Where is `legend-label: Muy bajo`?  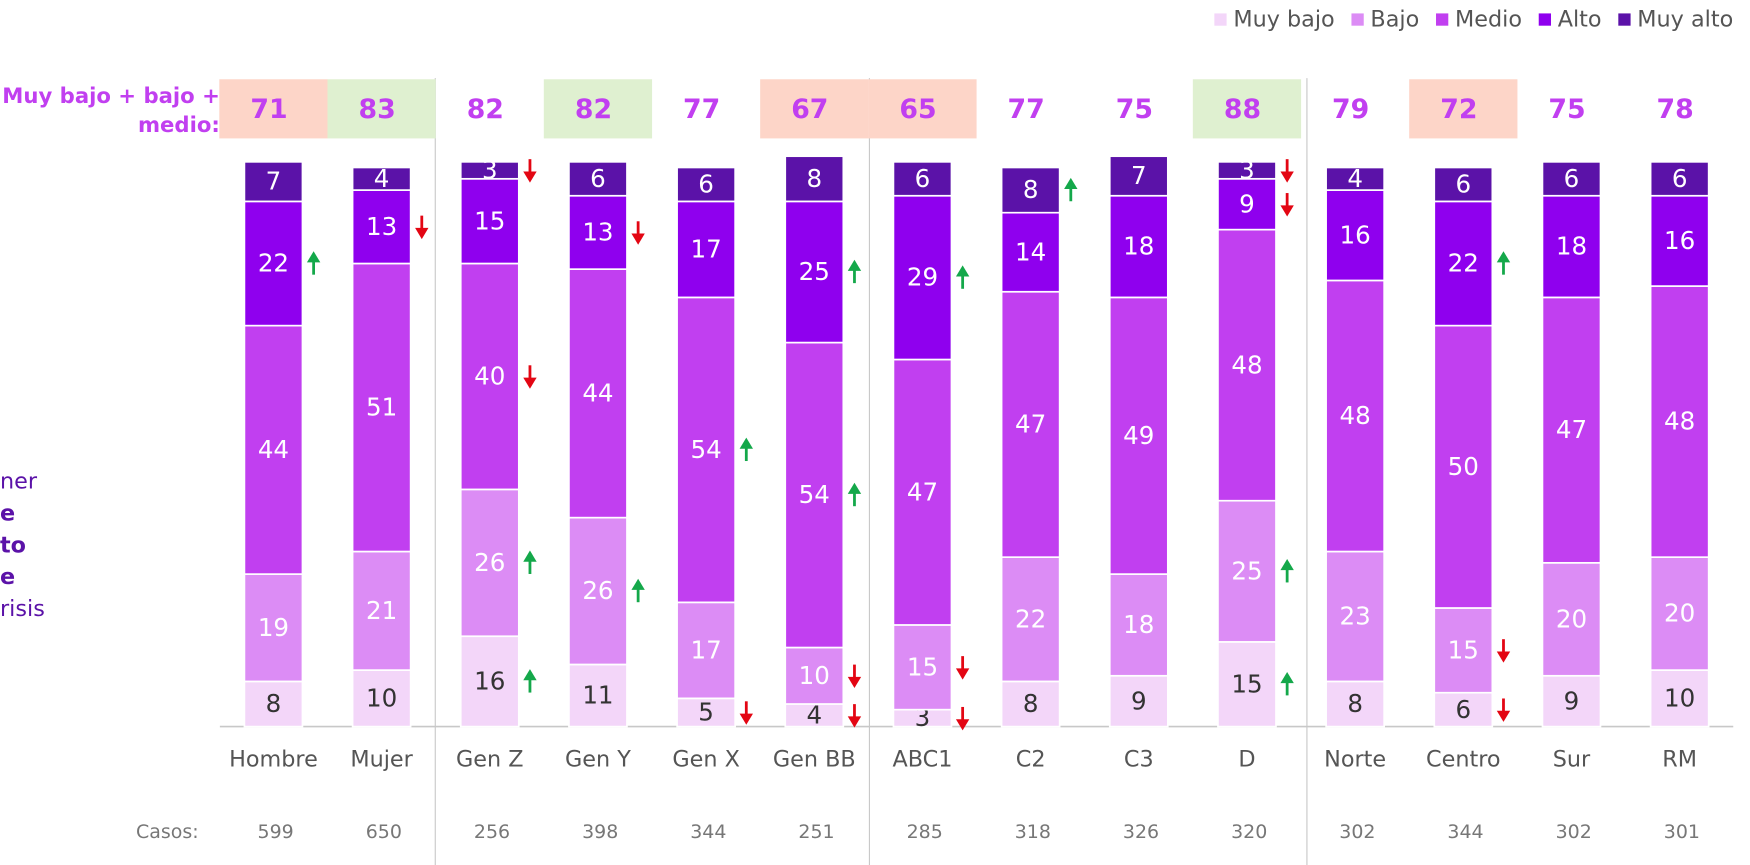 legend-label: Muy bajo is located at coordinates (1283, 20).